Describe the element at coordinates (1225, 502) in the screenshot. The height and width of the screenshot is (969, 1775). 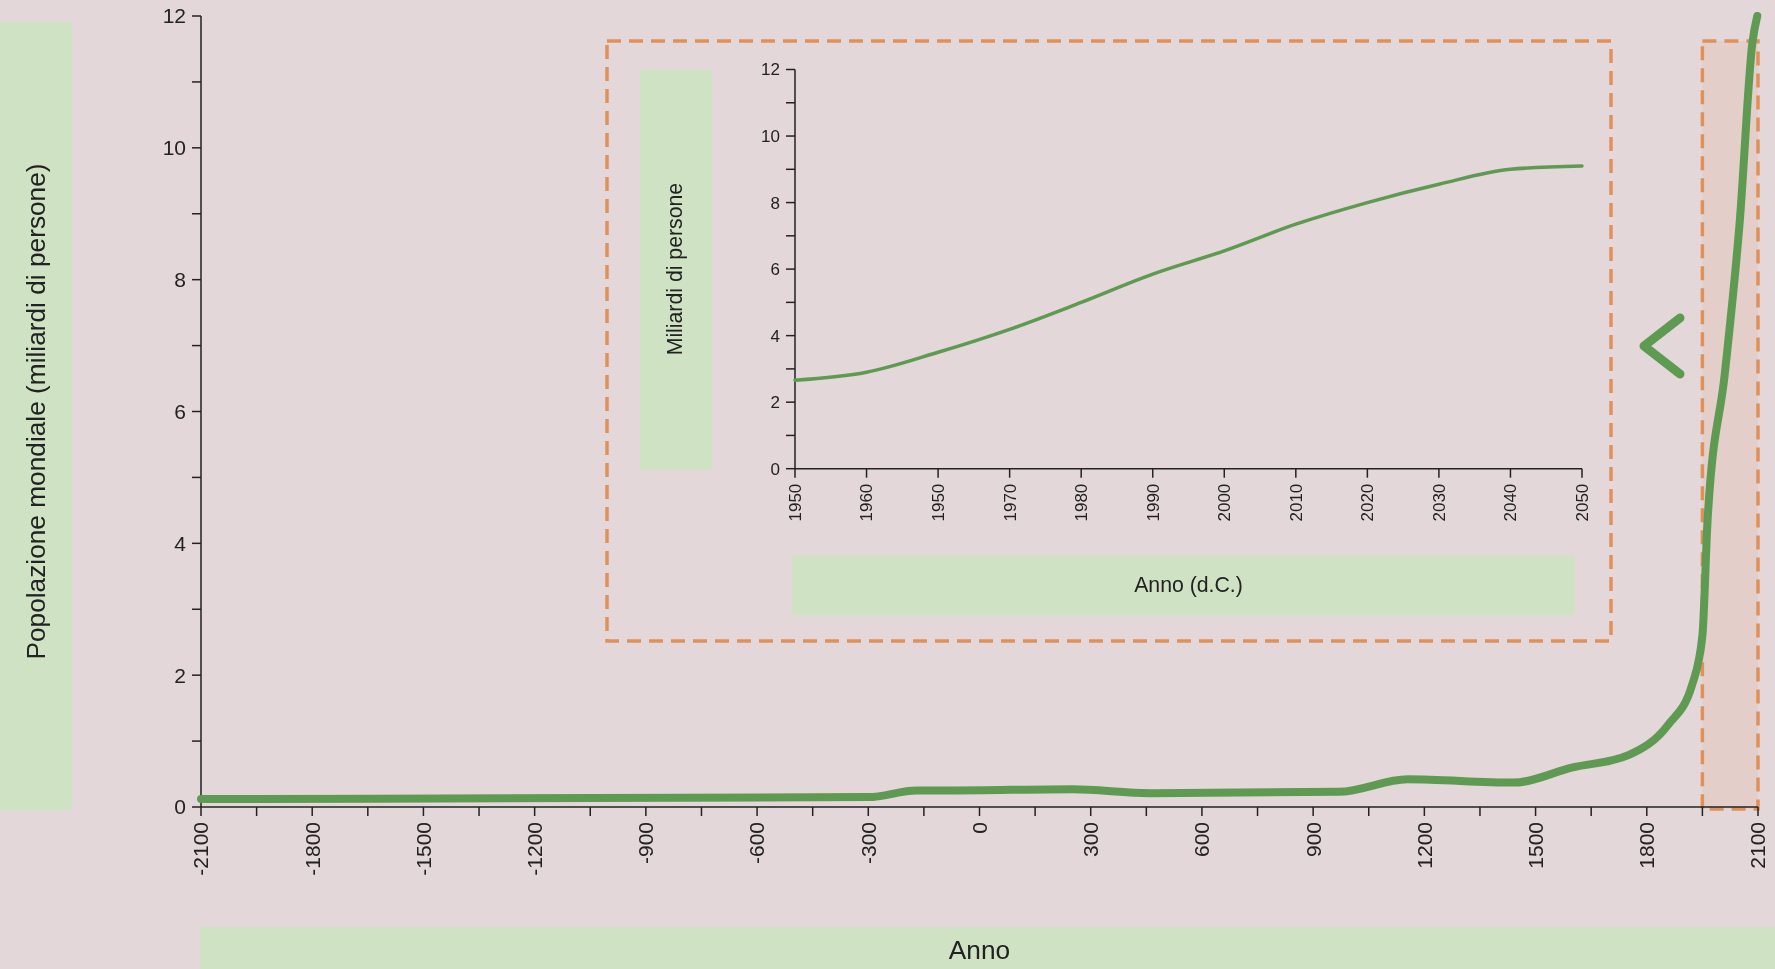
I see `x-tick-label: 2000` at that location.